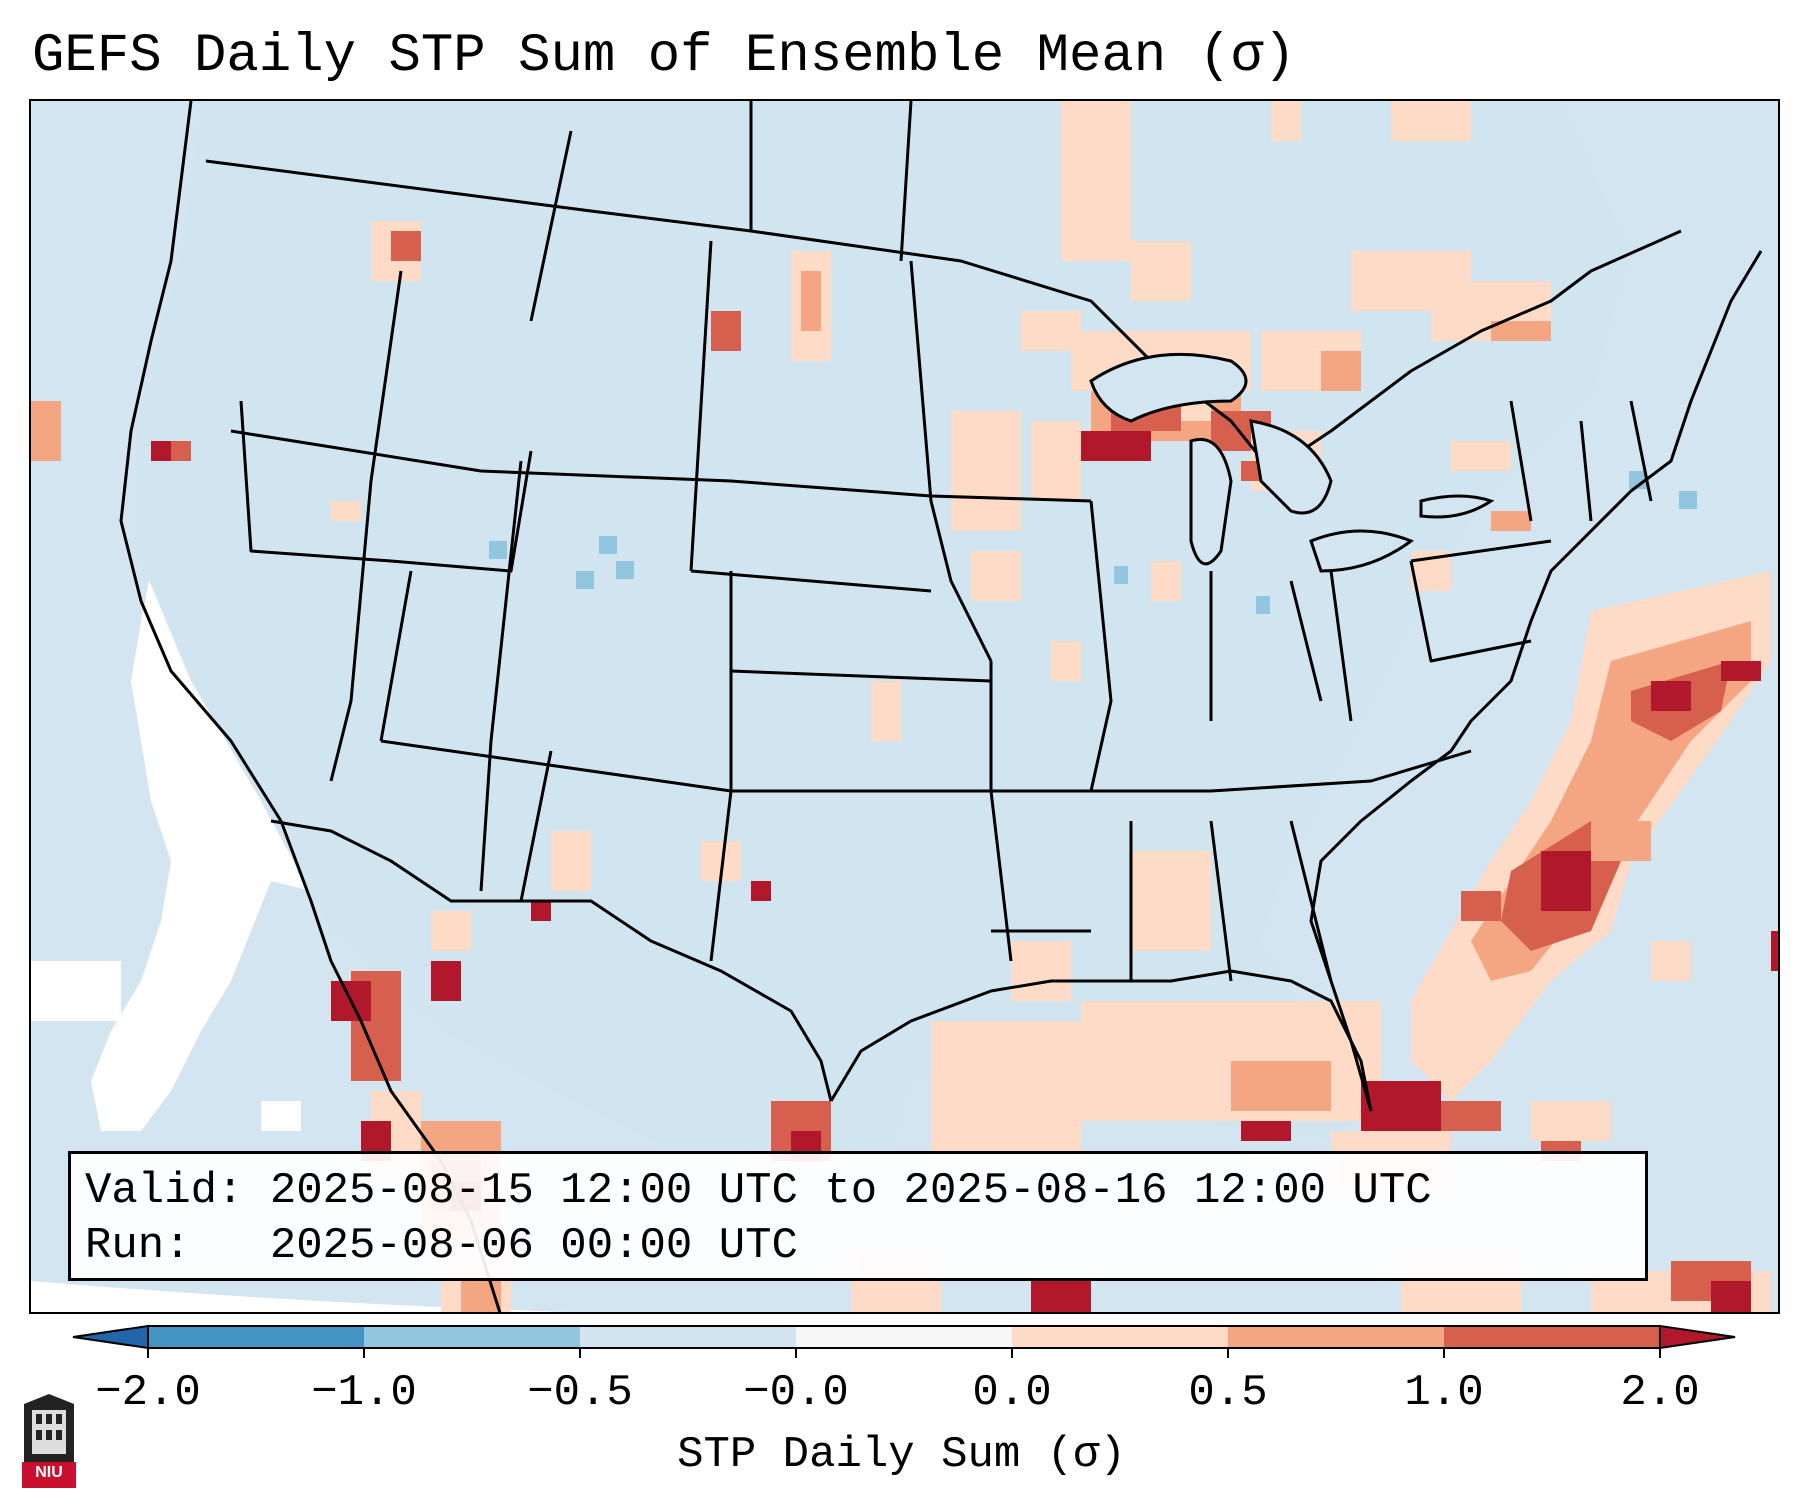 This screenshot has width=1803, height=1506. What do you see at coordinates (580, 1393) in the screenshot?
I see `colorbar-tick-label: −0.5` at bounding box center [580, 1393].